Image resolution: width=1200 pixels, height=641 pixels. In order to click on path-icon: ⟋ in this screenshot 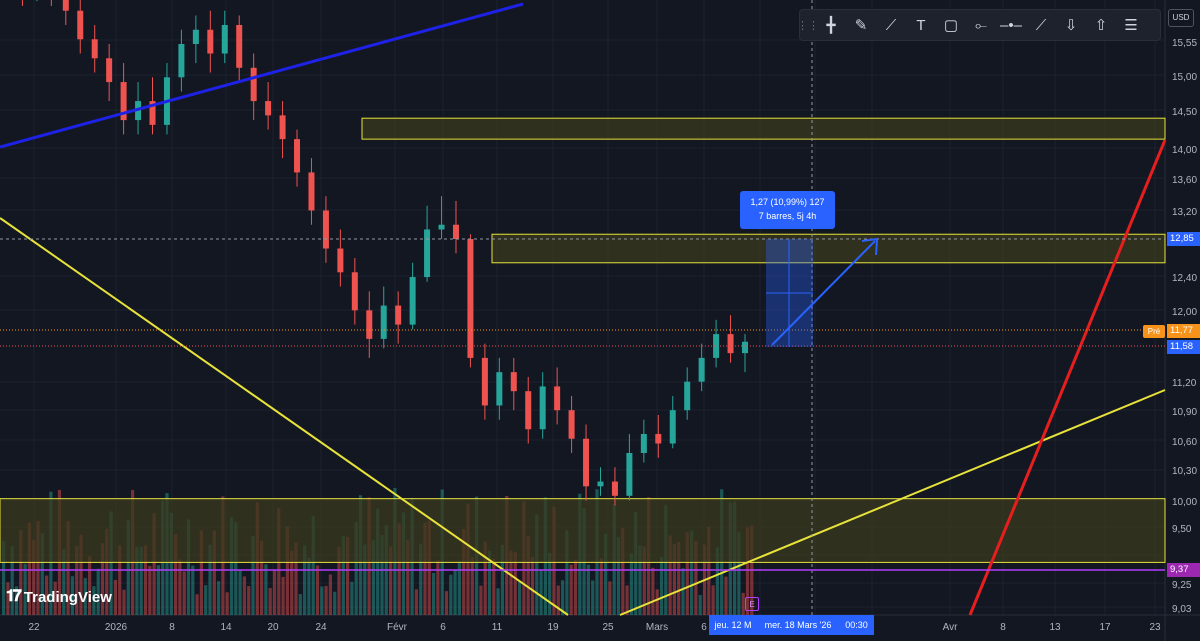, I will do `click(891, 25)`.